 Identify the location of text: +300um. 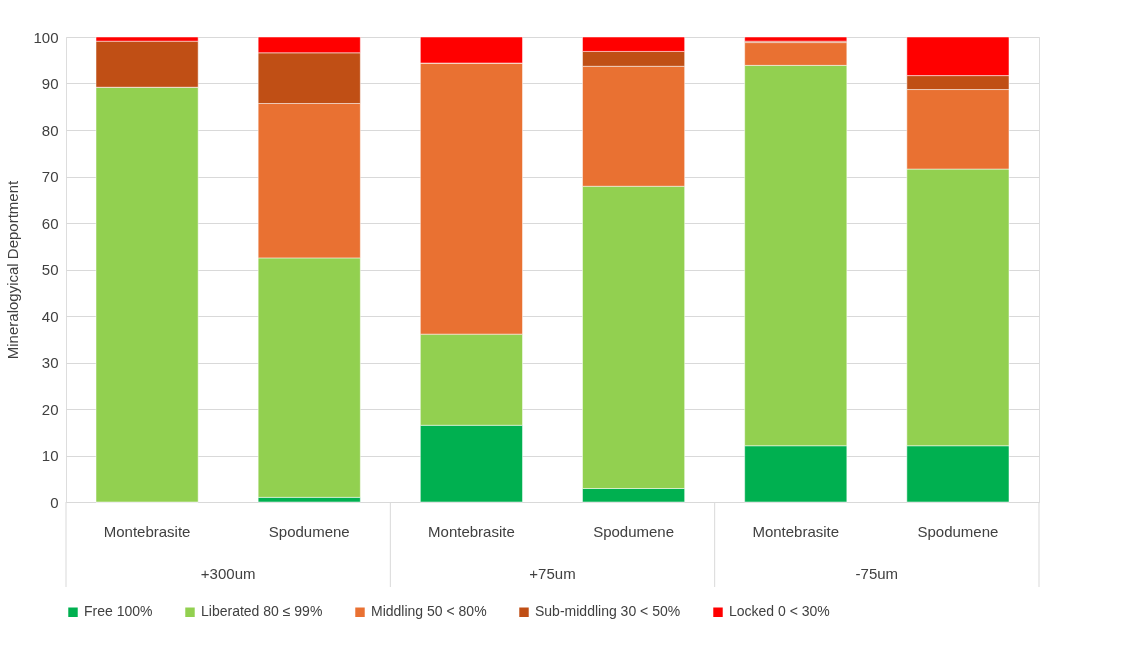
(228, 573).